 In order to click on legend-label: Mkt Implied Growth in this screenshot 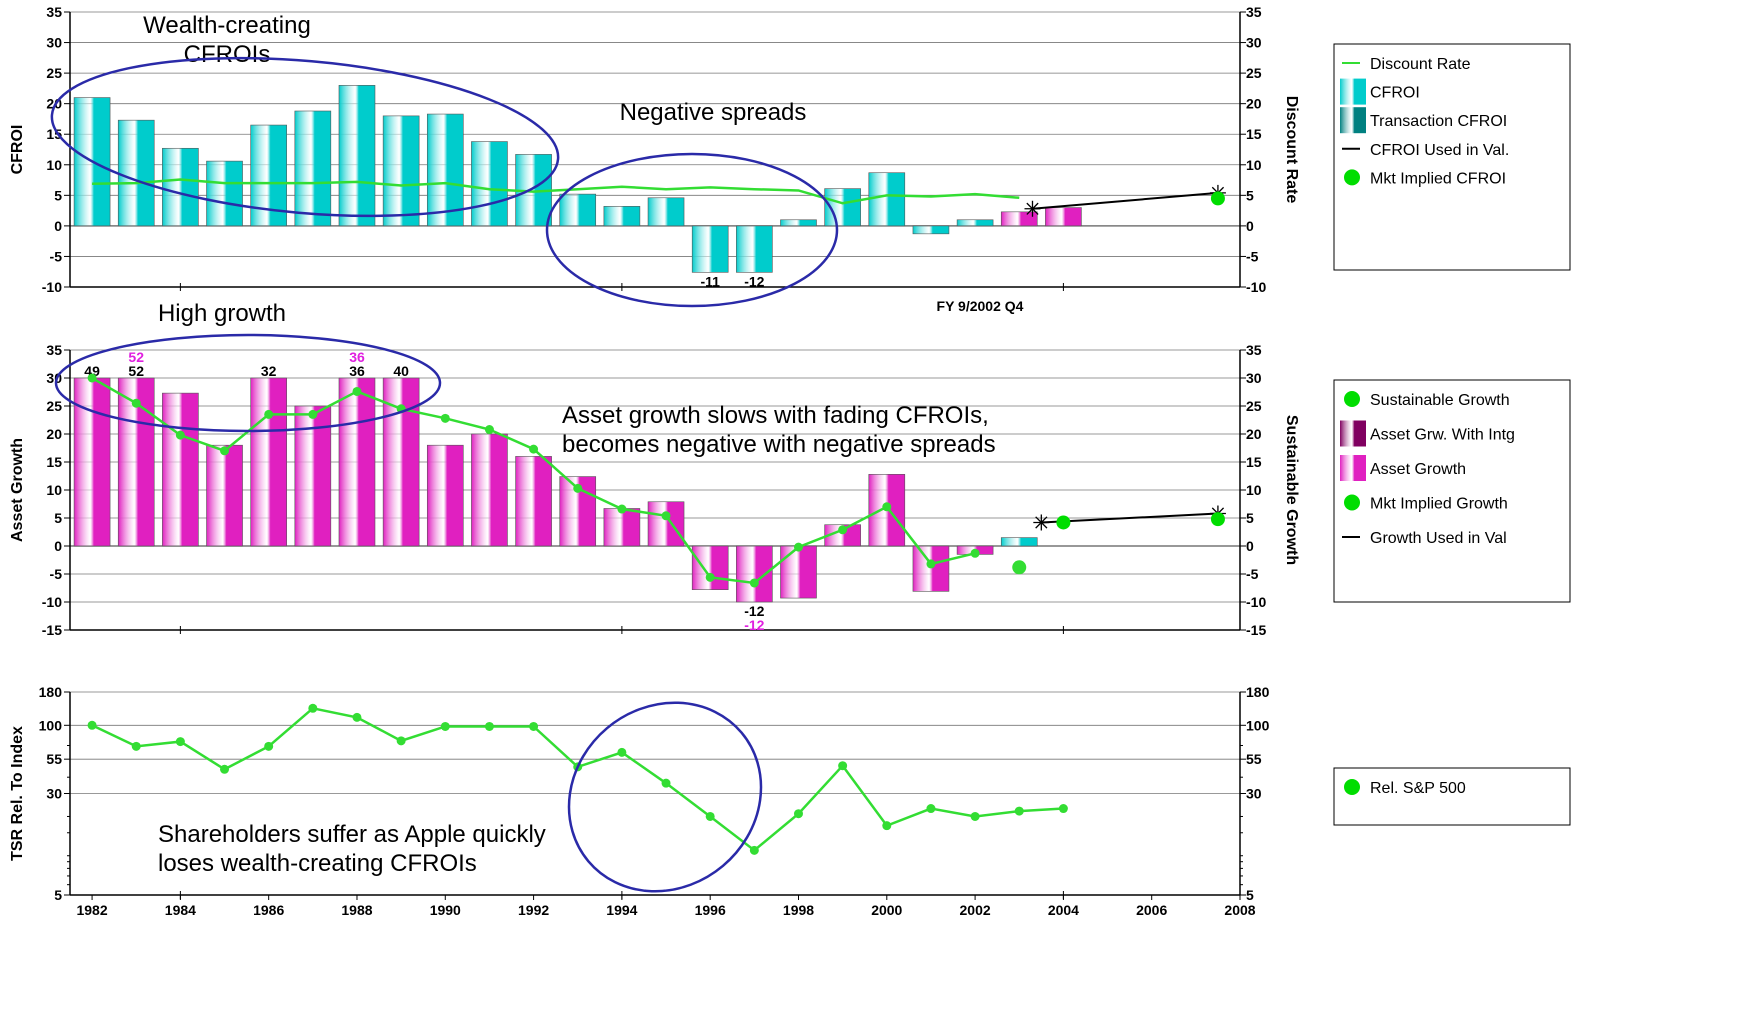, I will do `click(1439, 504)`.